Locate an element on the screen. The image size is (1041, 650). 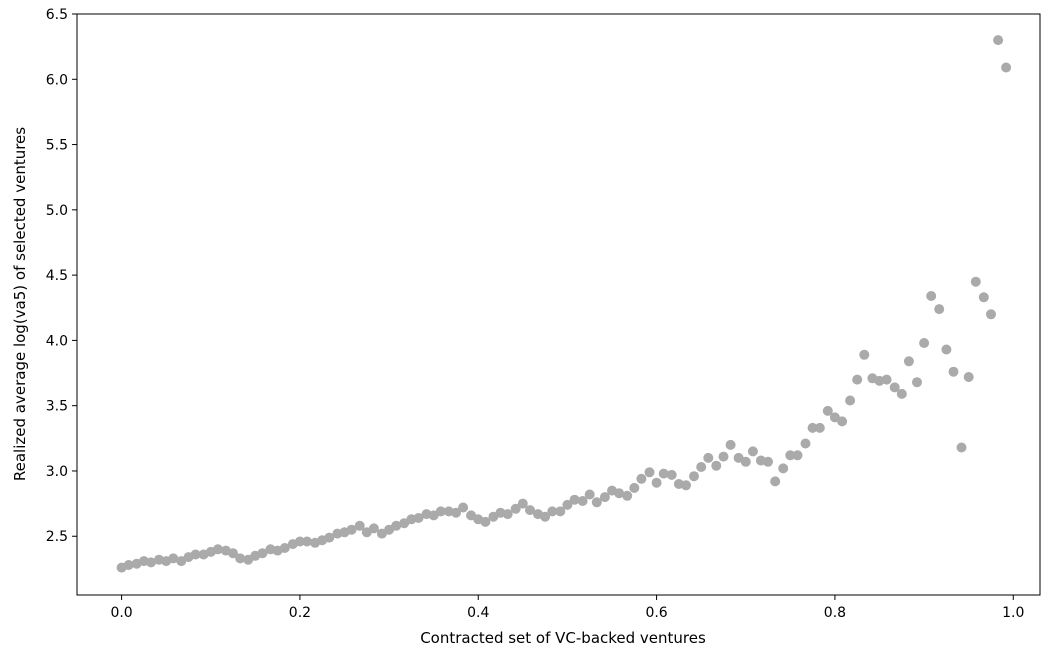
y-tick-label: 6.5 is located at coordinates (57, 15).